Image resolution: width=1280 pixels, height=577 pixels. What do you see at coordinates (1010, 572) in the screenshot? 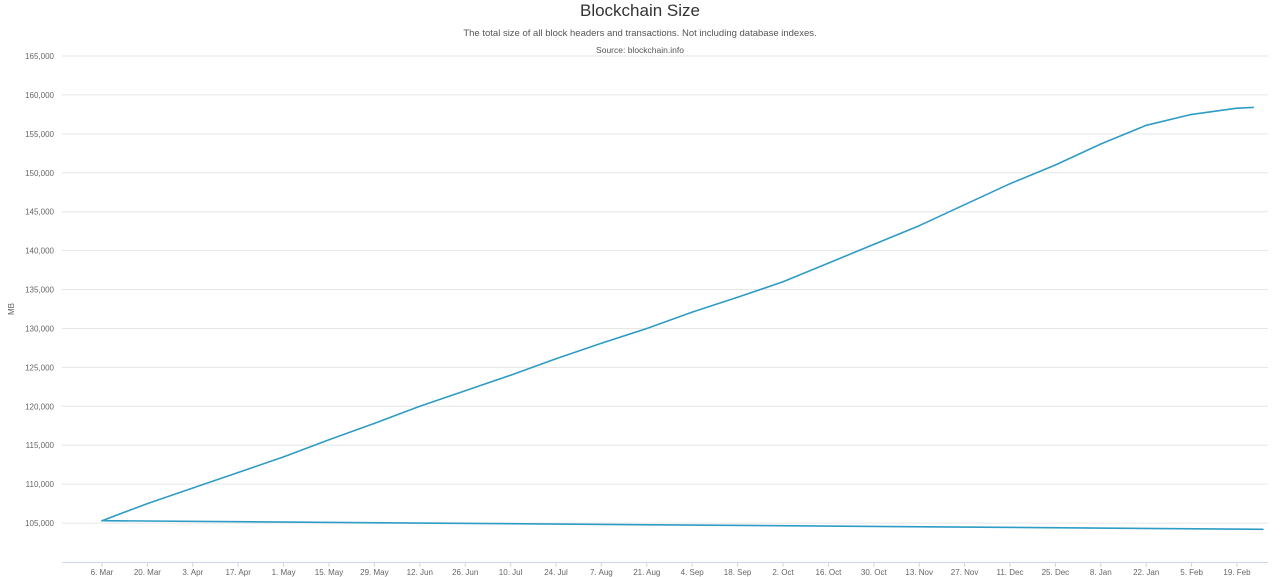
I see `x-tick-label: 11. Dec` at bounding box center [1010, 572].